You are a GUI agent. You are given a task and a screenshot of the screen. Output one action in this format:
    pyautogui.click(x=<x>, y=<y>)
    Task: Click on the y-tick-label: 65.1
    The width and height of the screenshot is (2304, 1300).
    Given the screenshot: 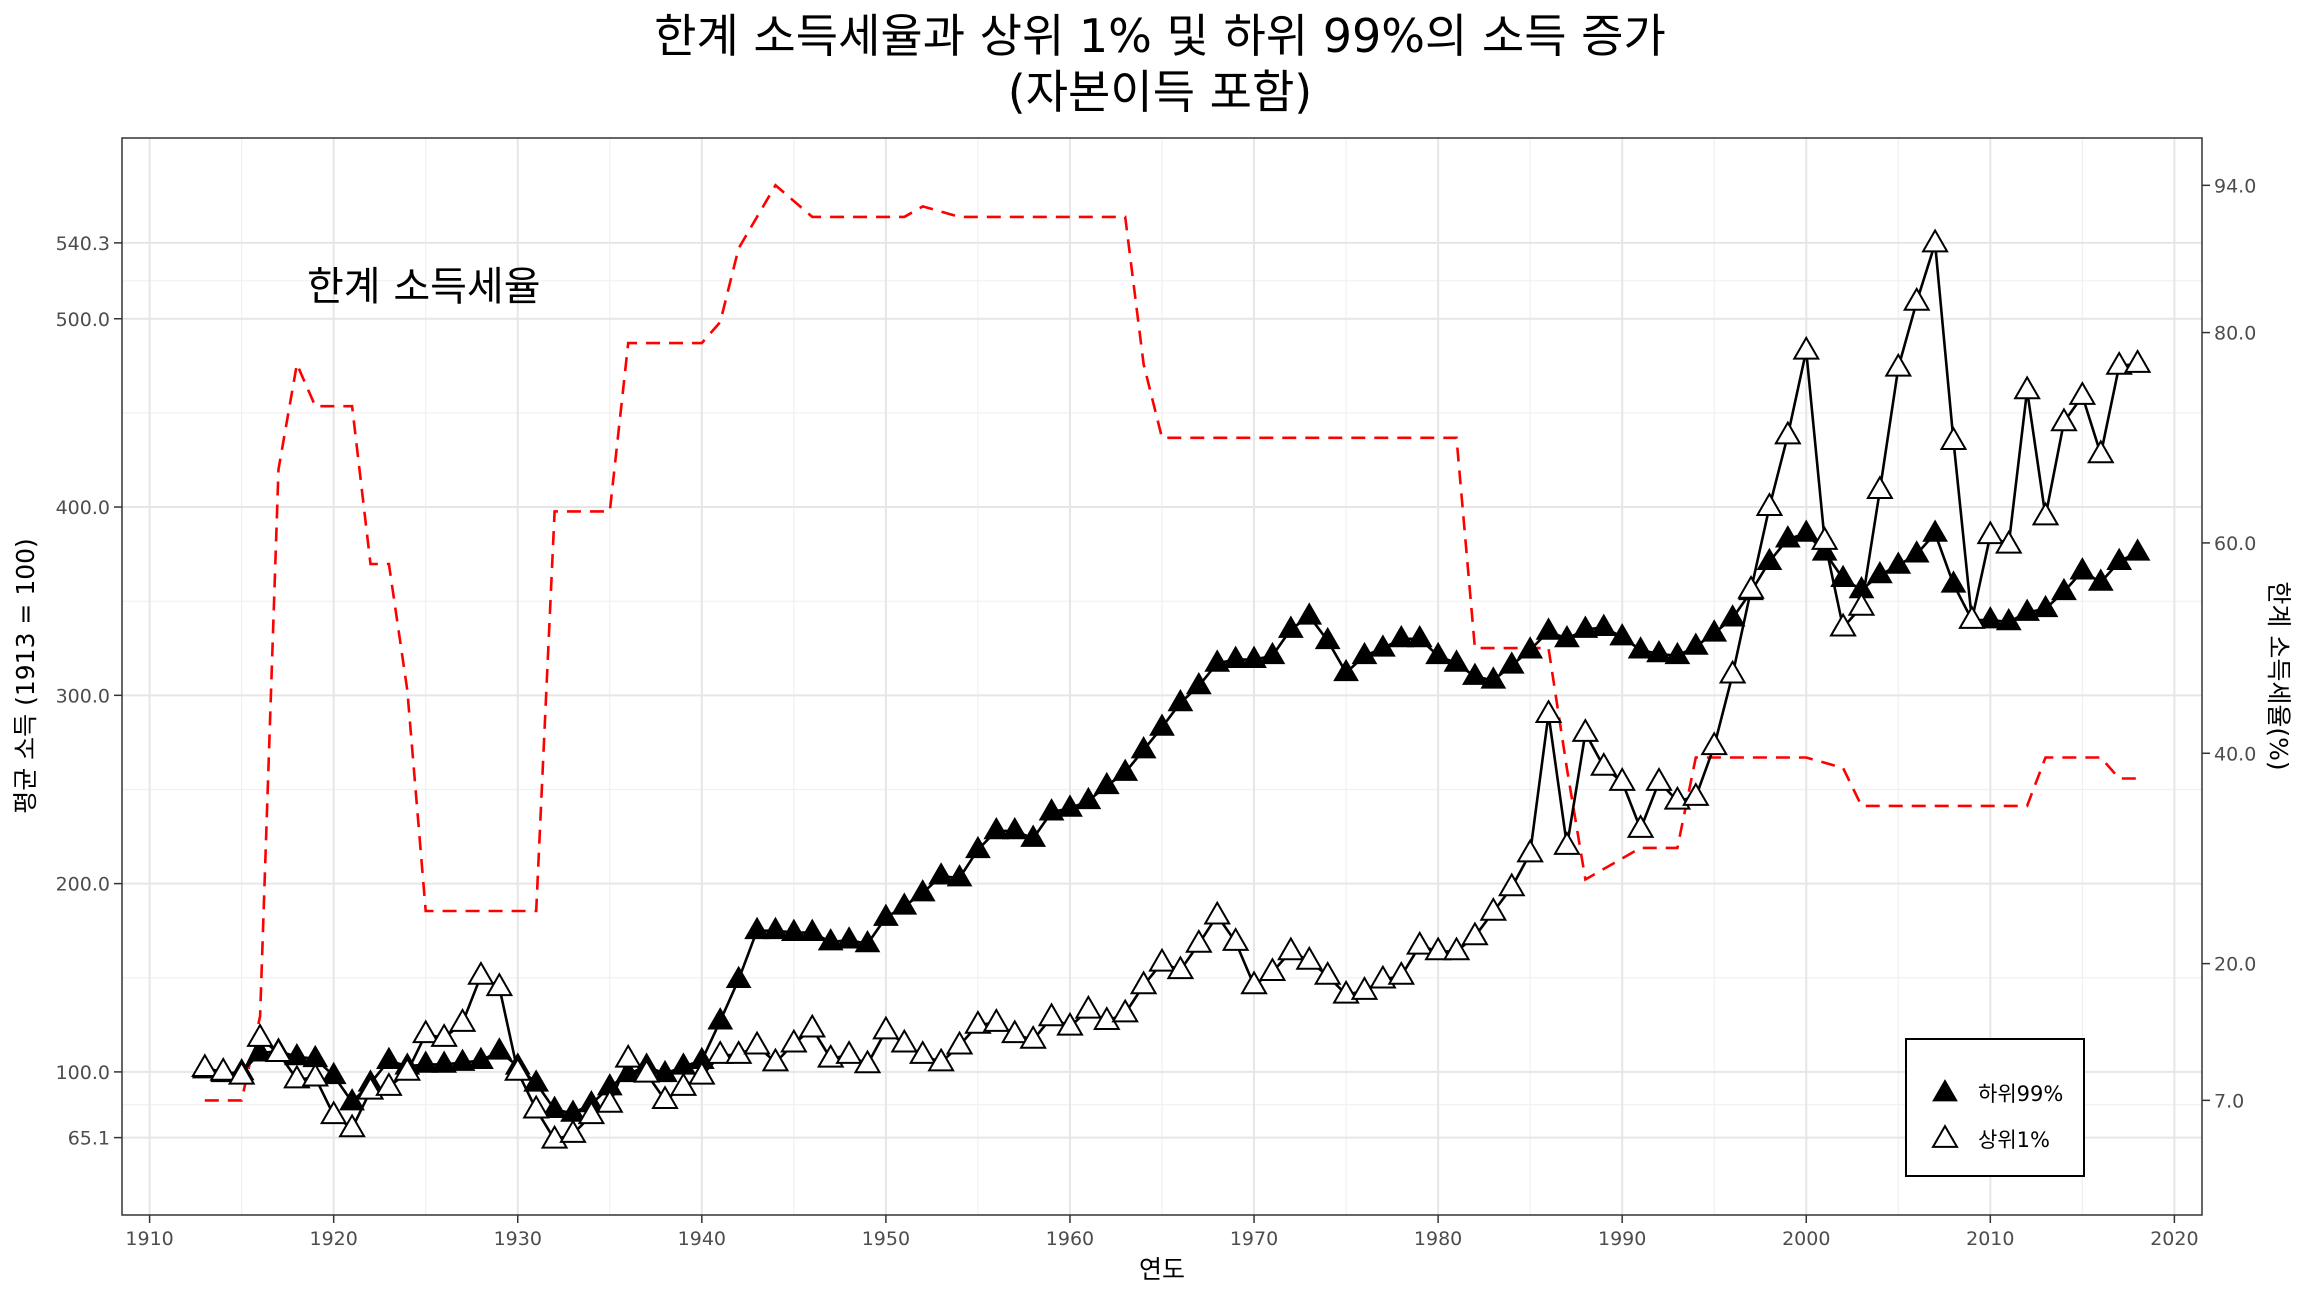 What is the action you would take?
    pyautogui.click(x=89, y=1139)
    